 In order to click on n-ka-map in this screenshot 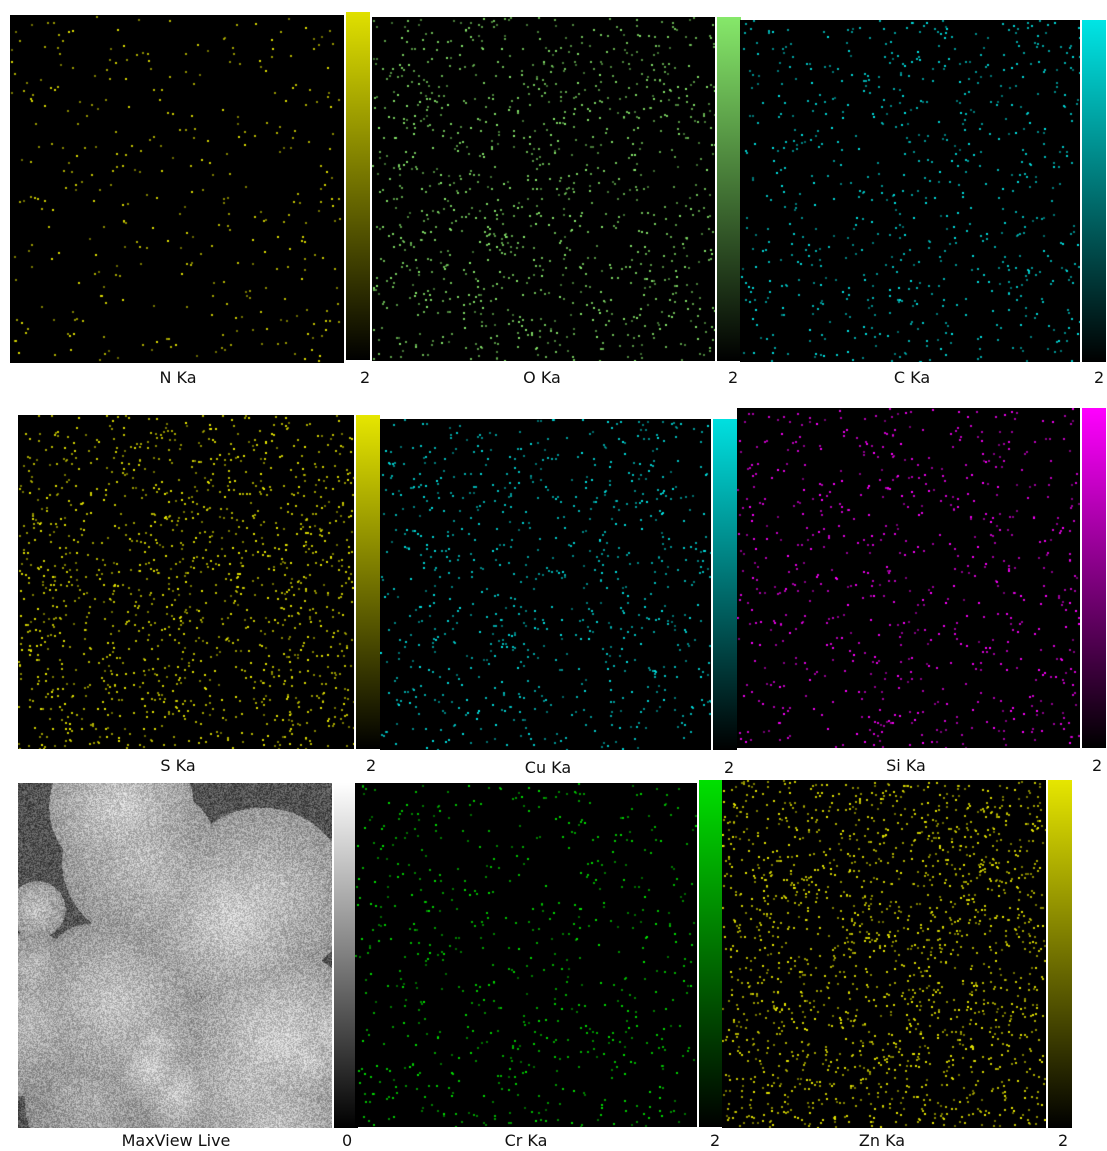, I will do `click(177, 189)`.